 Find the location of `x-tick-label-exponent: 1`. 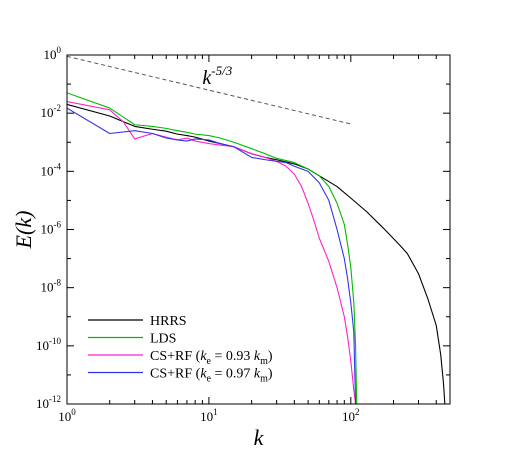

x-tick-label-exponent: 1 is located at coordinates (215, 412).